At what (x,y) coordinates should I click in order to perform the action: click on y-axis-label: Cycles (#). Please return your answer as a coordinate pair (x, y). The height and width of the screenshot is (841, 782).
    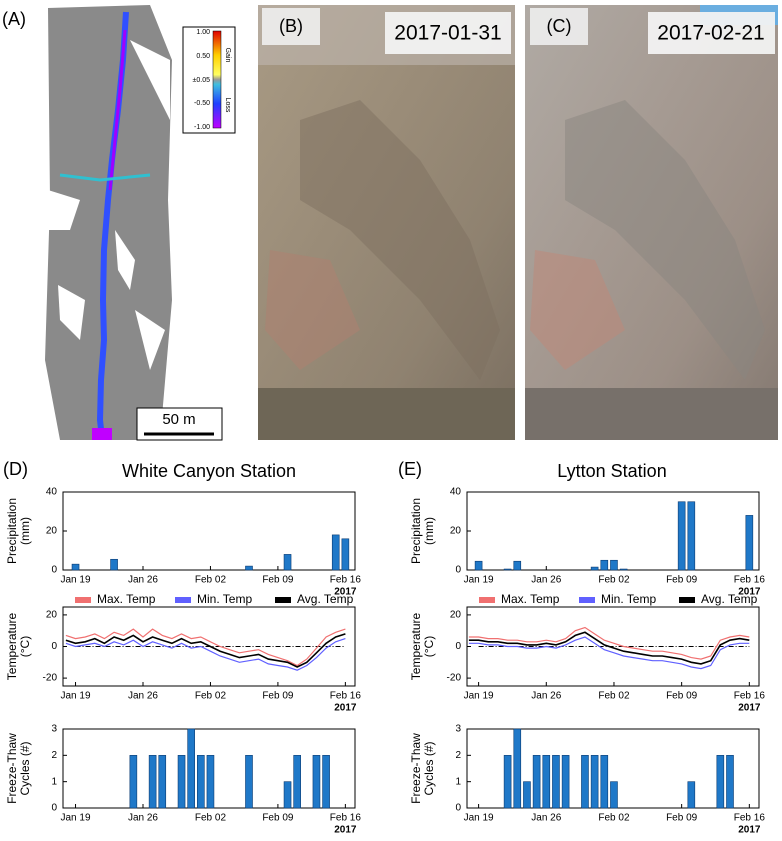
    Looking at the image, I should click on (25, 768).